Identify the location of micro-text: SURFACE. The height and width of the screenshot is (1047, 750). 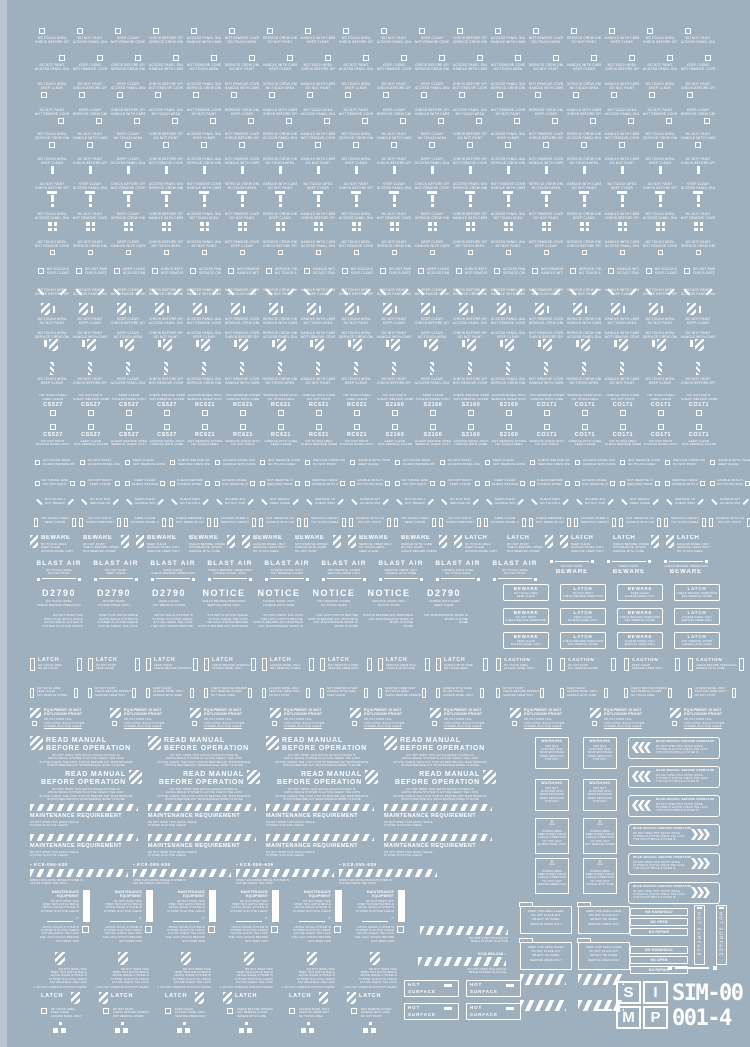
(422, 991).